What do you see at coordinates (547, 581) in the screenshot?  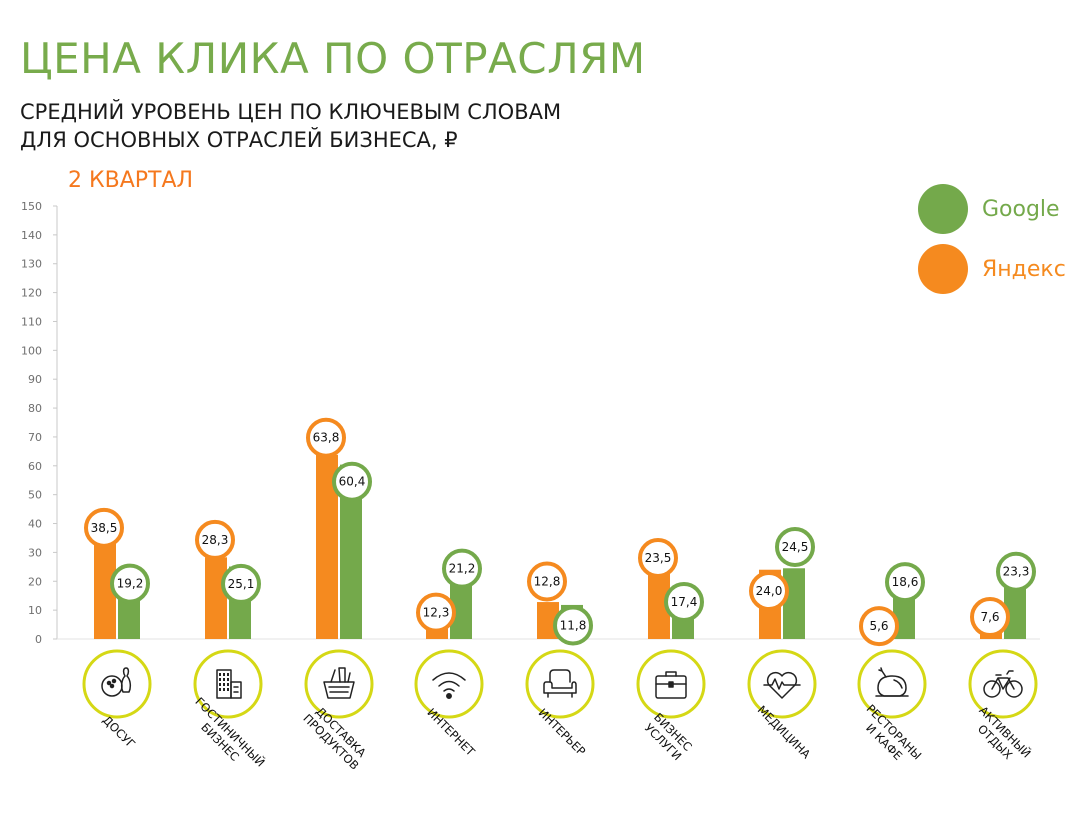 I see `value-bubble-yandex: 12,8` at bounding box center [547, 581].